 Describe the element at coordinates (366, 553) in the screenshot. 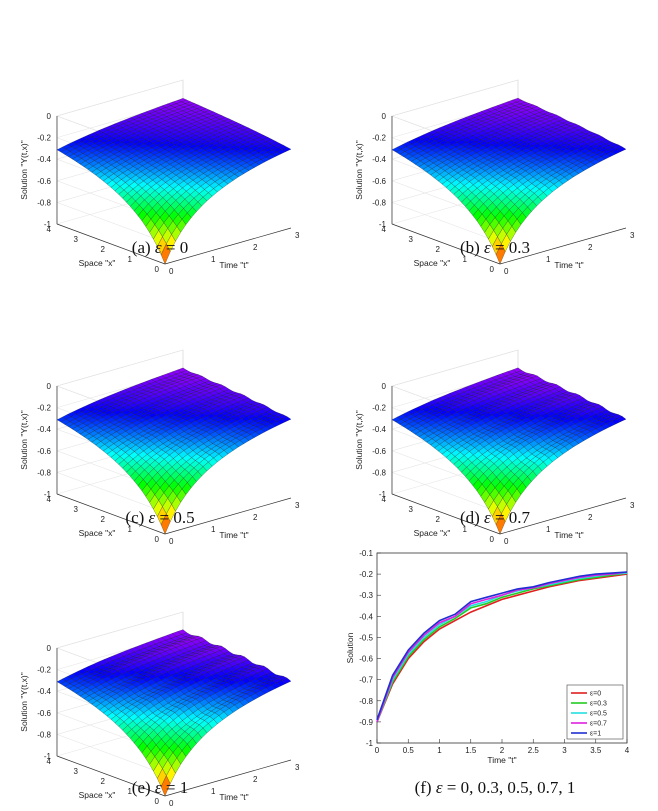

I see `y-tick-label: -0.1` at that location.